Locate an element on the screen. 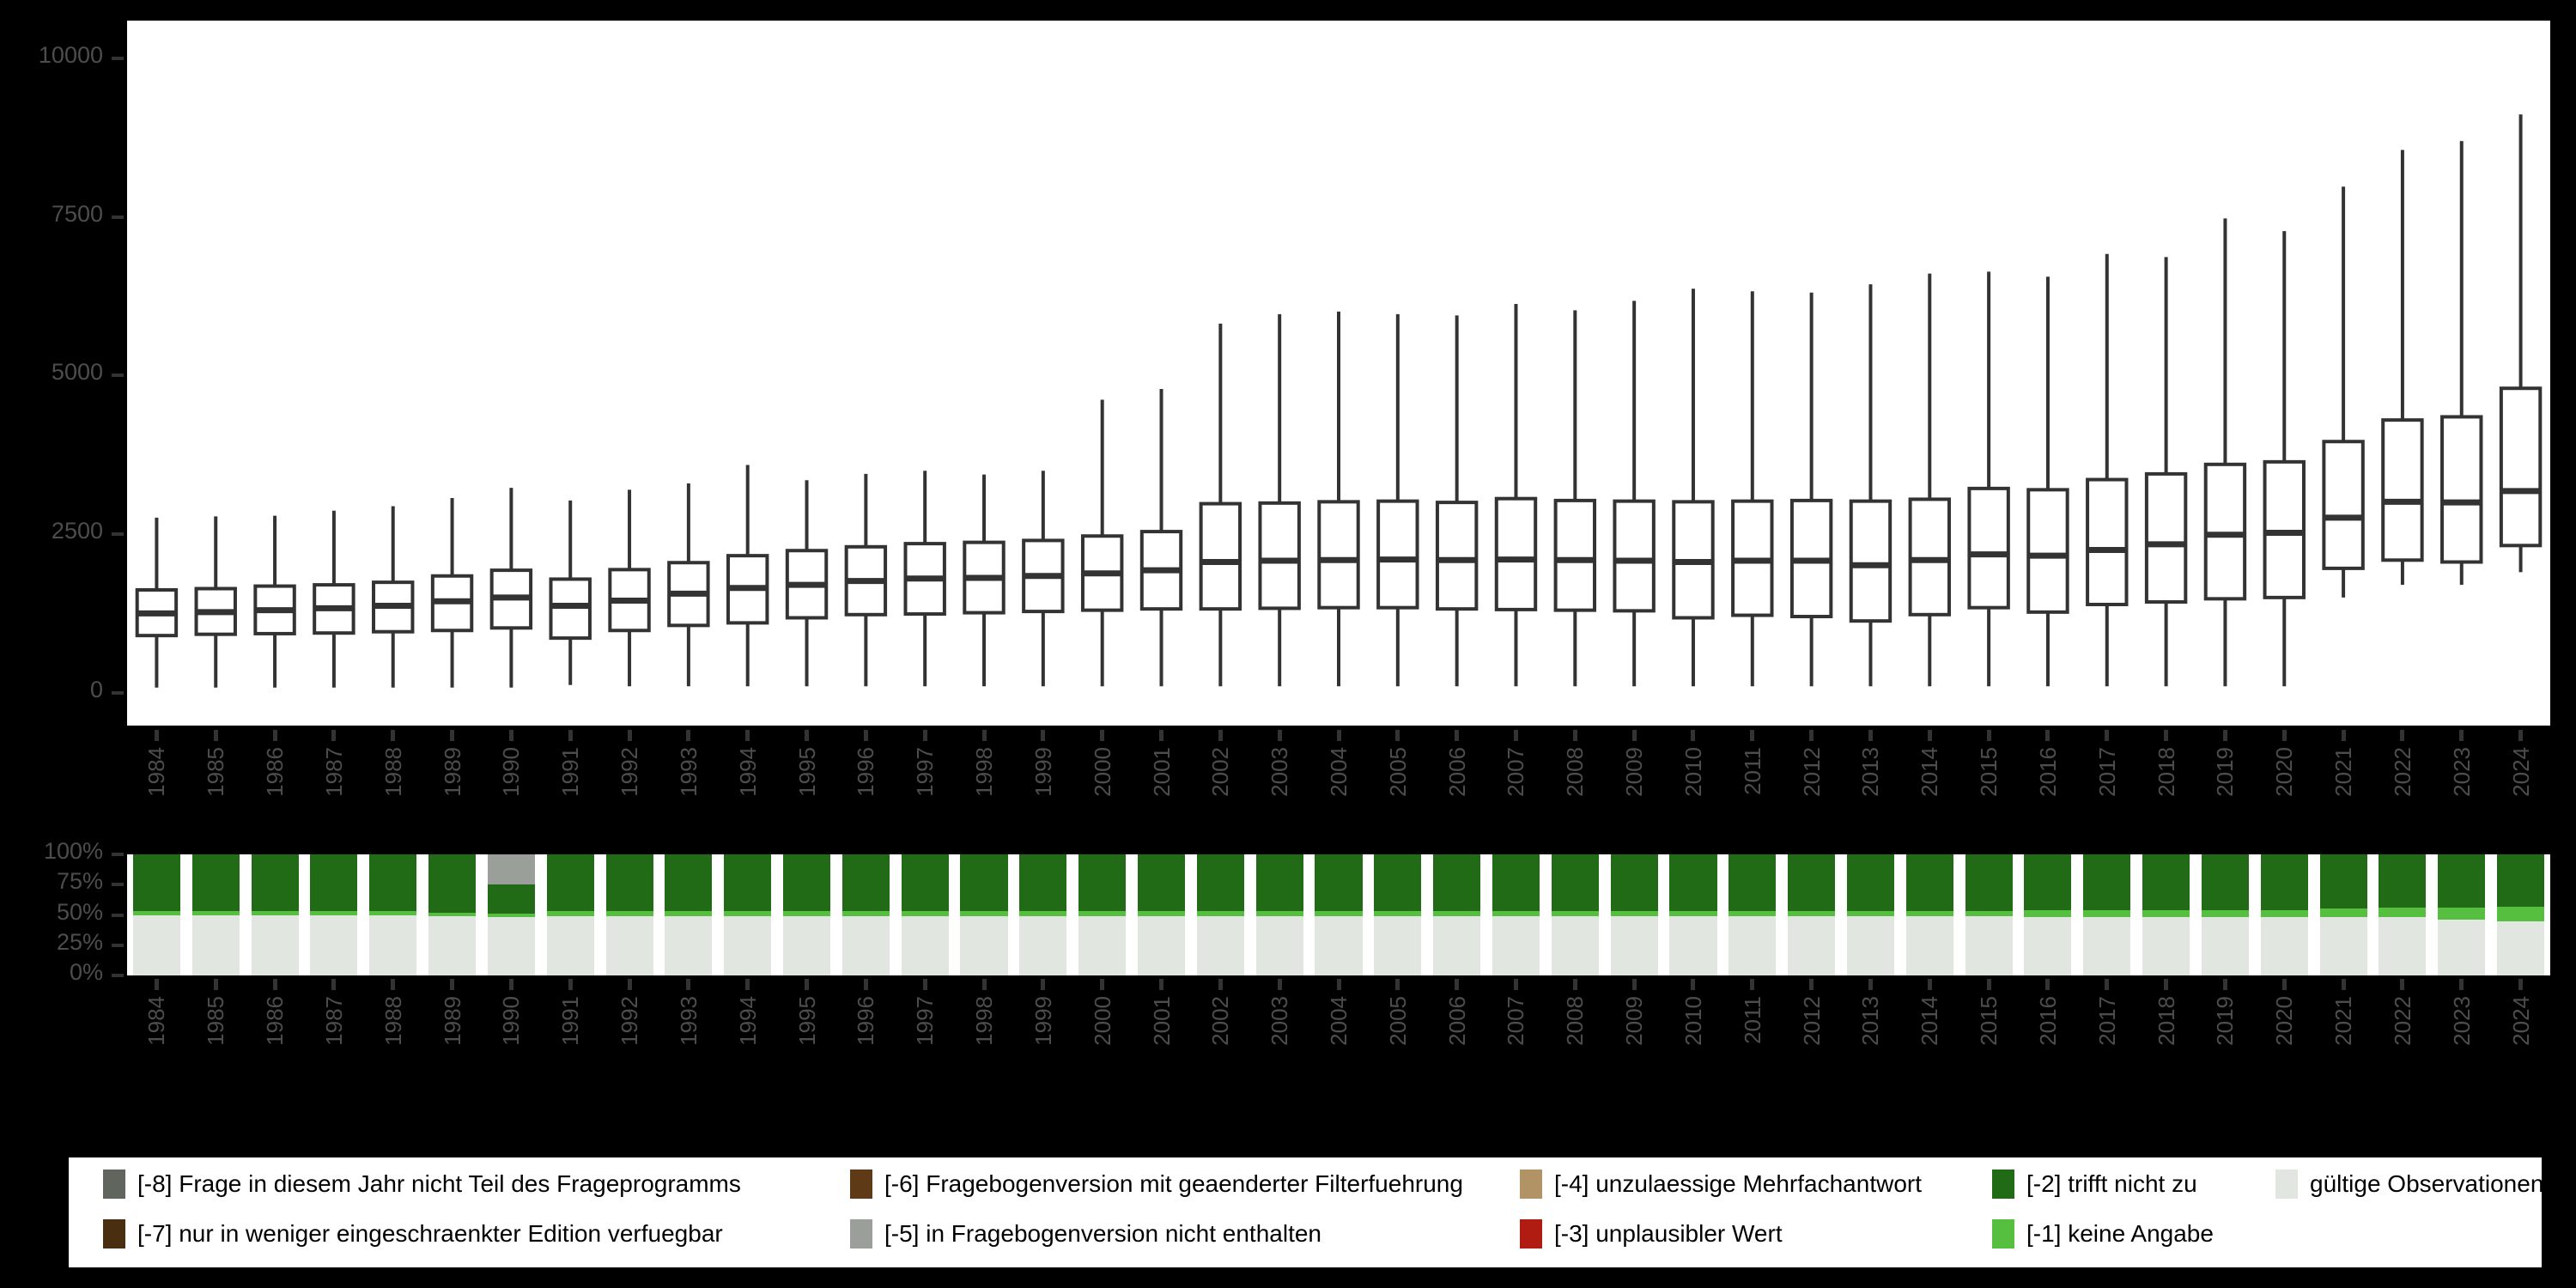 The width and height of the screenshot is (2576, 1288). x-tick-label: 2008 is located at coordinates (1576, 772).